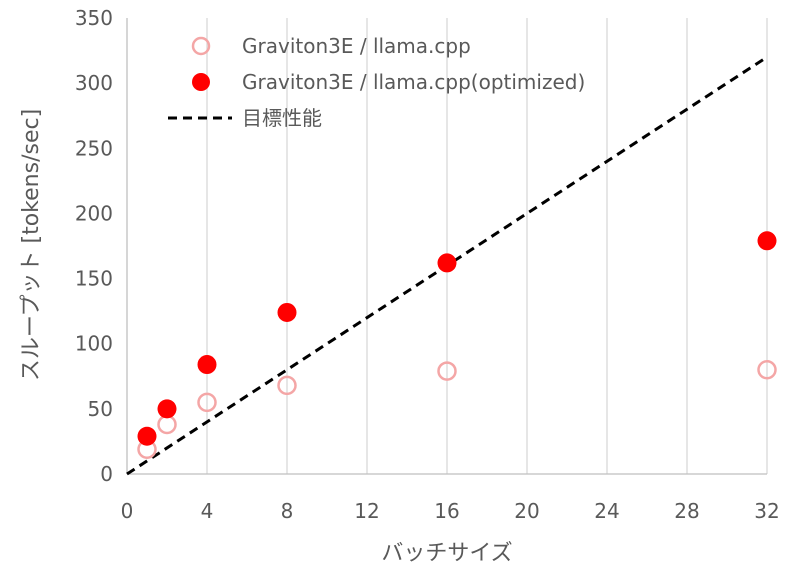 Image resolution: width=800 pixels, height=580 pixels. Describe the element at coordinates (413, 82) in the screenshot. I see `legend-label-llama-cpp-optimized: Graviton3E / llama.cpp(optimized)` at that location.